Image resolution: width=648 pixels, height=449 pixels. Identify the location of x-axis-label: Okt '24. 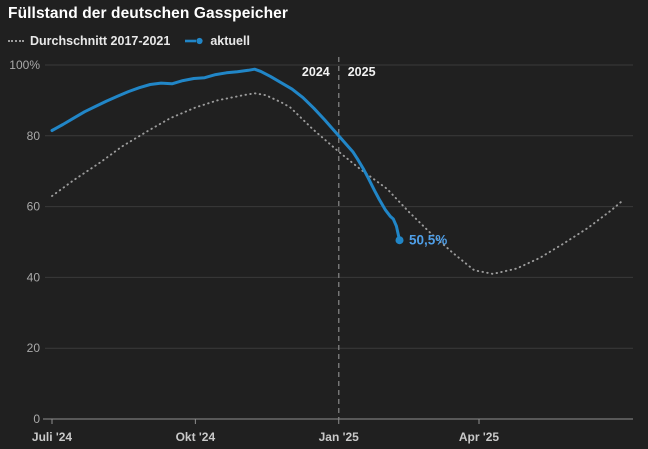
(196, 437).